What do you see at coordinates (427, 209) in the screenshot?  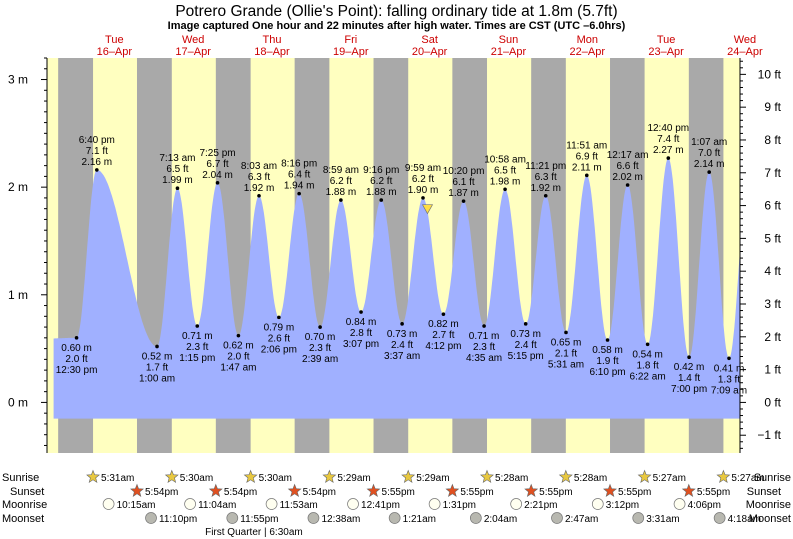 I see `current-level-triangle` at bounding box center [427, 209].